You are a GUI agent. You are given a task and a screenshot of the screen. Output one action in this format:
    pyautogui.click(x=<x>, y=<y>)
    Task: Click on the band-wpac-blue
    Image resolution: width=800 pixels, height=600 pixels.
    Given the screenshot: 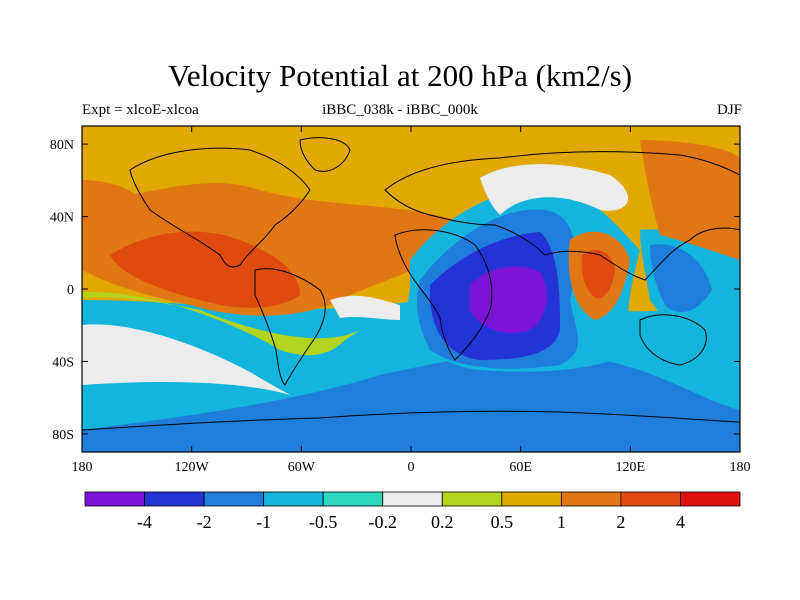 What is the action you would take?
    pyautogui.click(x=681, y=278)
    